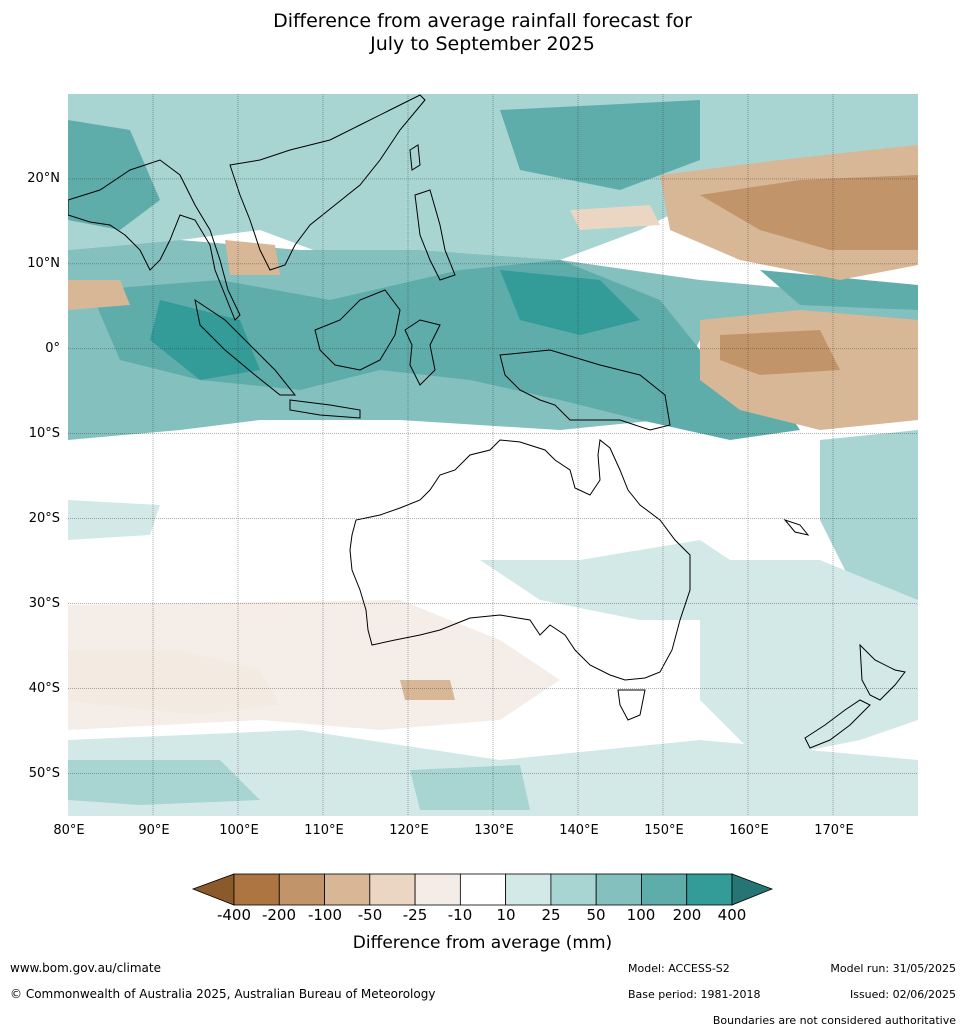 This screenshot has height=1035, width=965. What do you see at coordinates (732, 915) in the screenshot?
I see `colorbar-label: 400` at bounding box center [732, 915].